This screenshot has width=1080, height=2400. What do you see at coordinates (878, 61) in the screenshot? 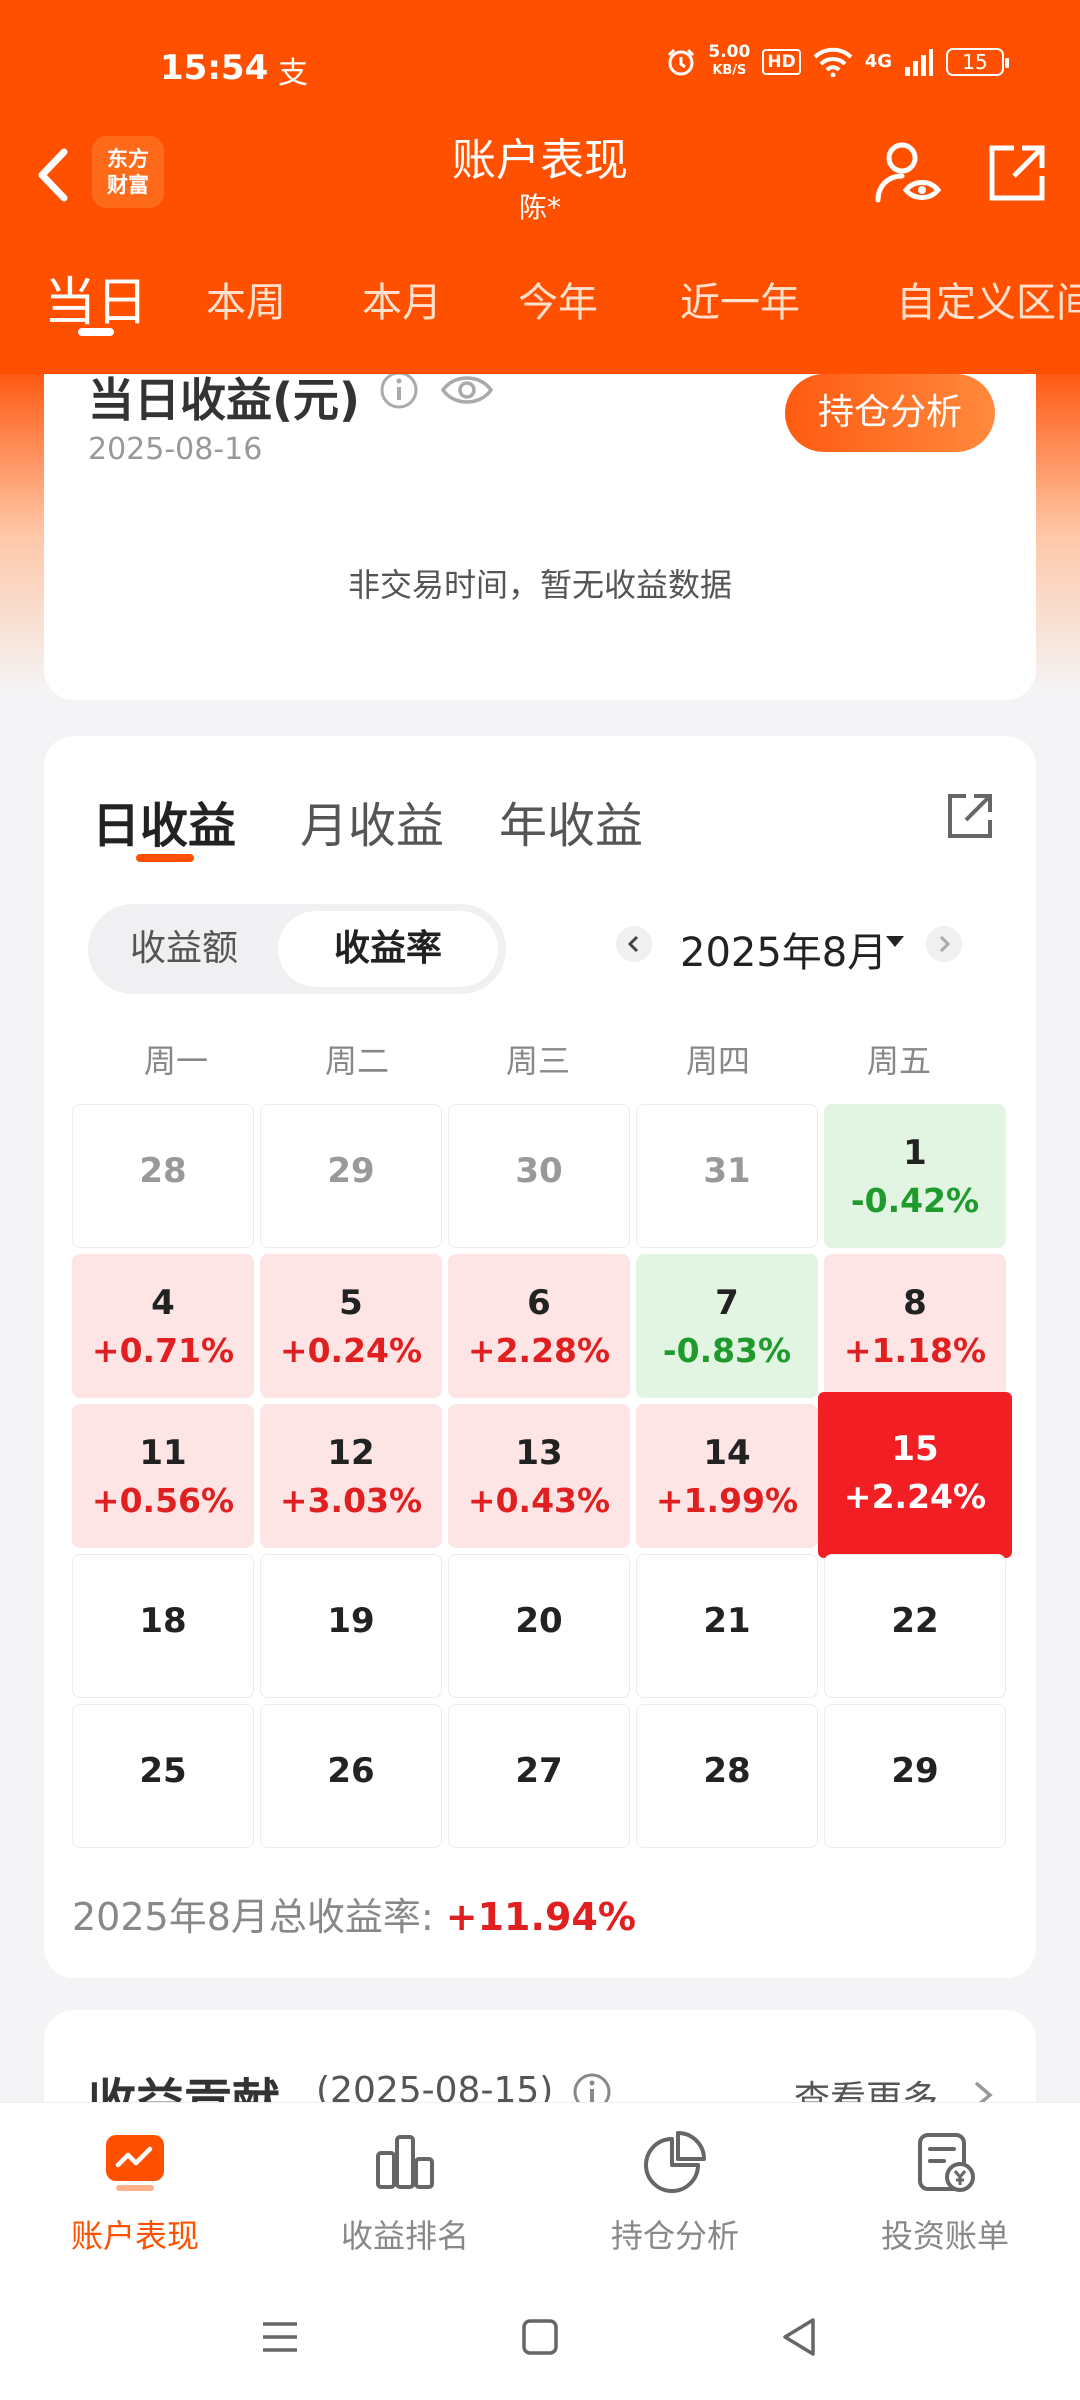
I see `signal-type: 4G` at bounding box center [878, 61].